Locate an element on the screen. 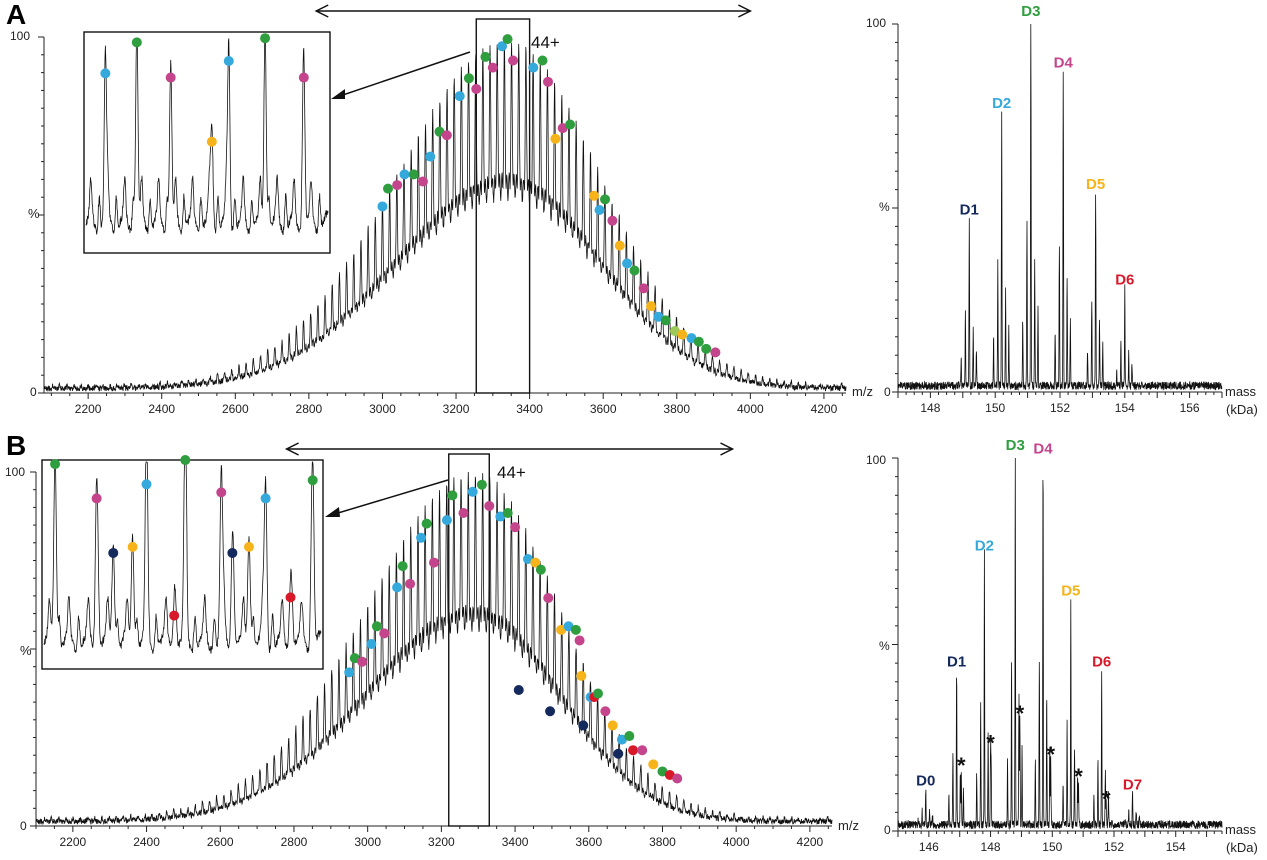 The width and height of the screenshot is (1267, 860). panel-b-dec-ytick-0: 0 is located at coordinates (887, 830).